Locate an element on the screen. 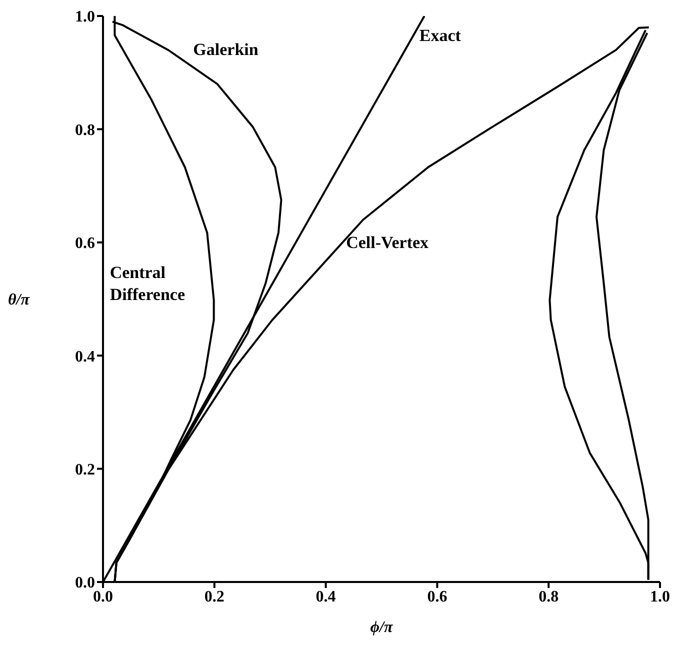  series-label: Exact is located at coordinates (440, 35).